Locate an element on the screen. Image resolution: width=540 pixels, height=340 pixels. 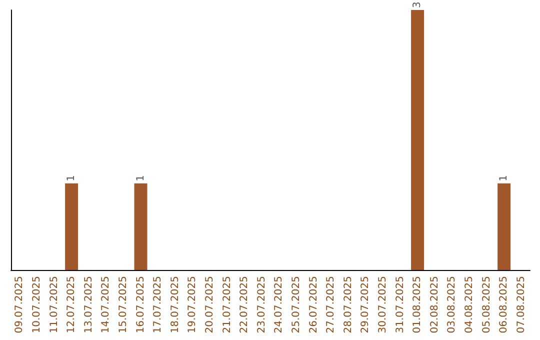
x-tick-label: 12.07.2025 is located at coordinates (72, 305).